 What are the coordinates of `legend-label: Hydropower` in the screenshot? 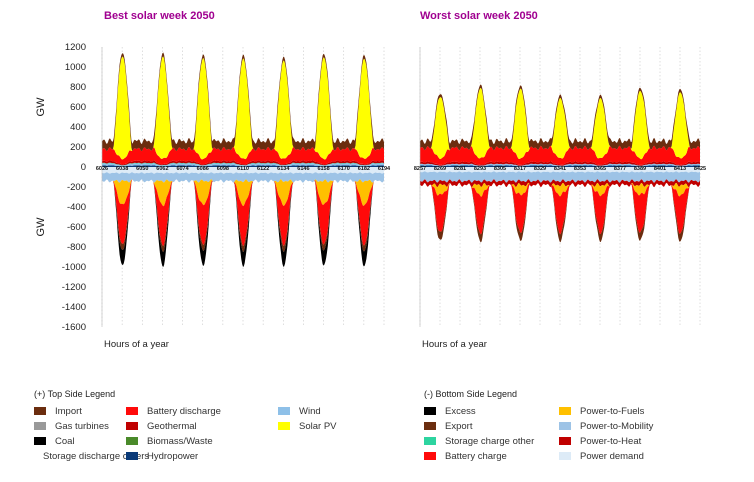 It's located at (173, 456).